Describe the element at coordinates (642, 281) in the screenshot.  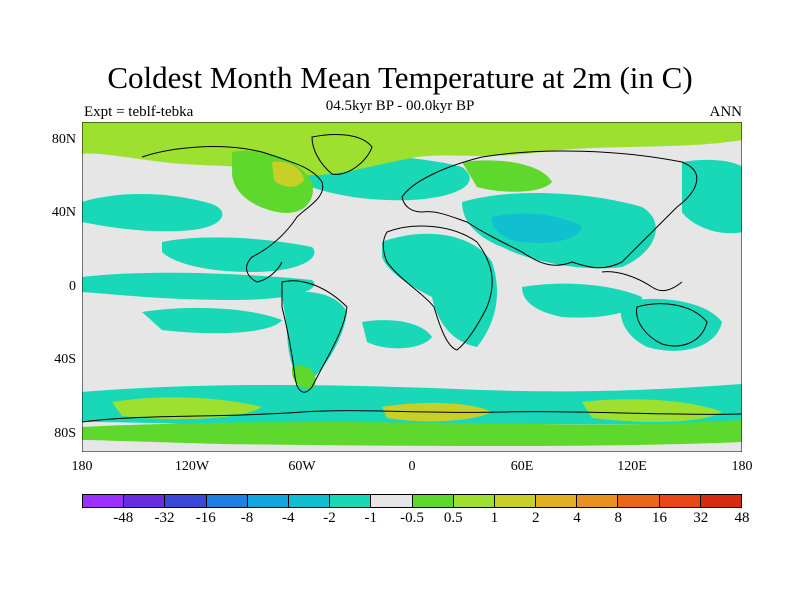
I see `coast-se-asia` at that location.